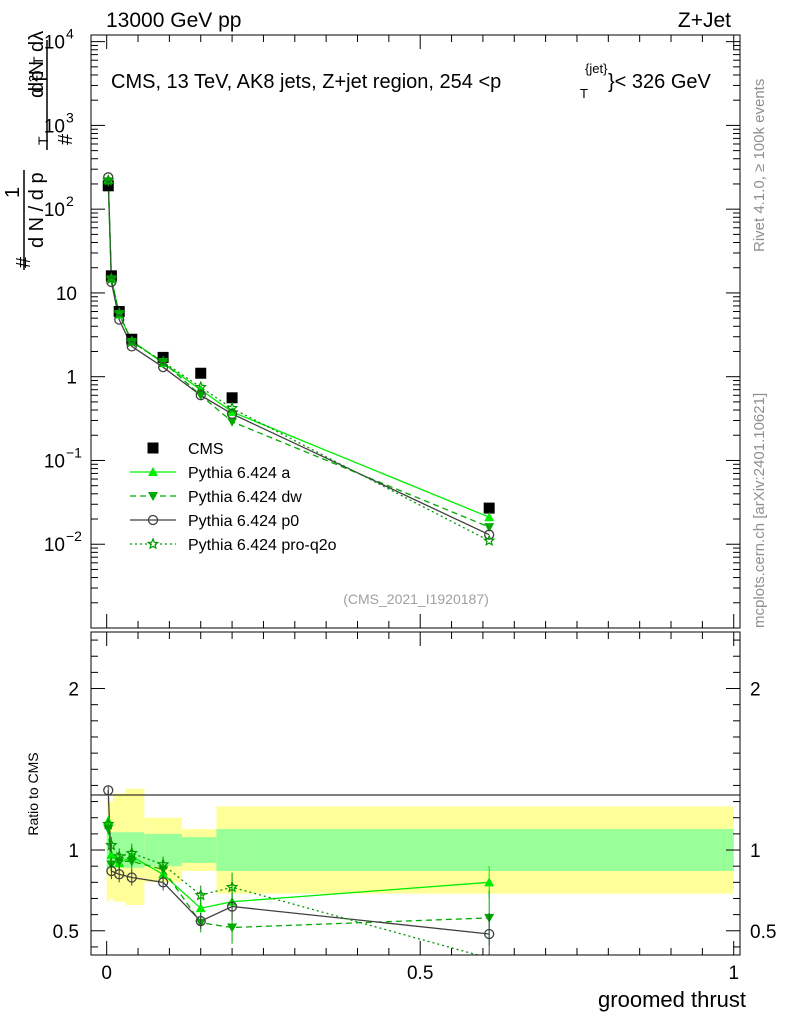  I want to click on y-title-denominator-1: d N / d p, so click(37, 210).